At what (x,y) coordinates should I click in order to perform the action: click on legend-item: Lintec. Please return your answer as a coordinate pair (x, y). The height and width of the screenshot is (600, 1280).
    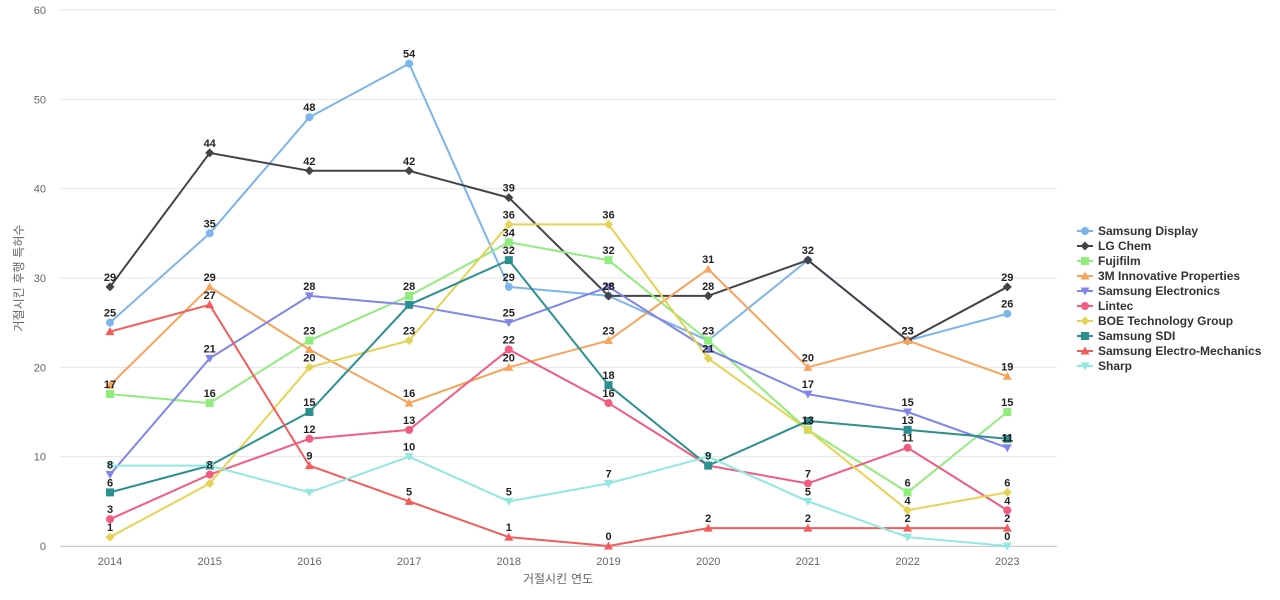
    Looking at the image, I should click on (1105, 306).